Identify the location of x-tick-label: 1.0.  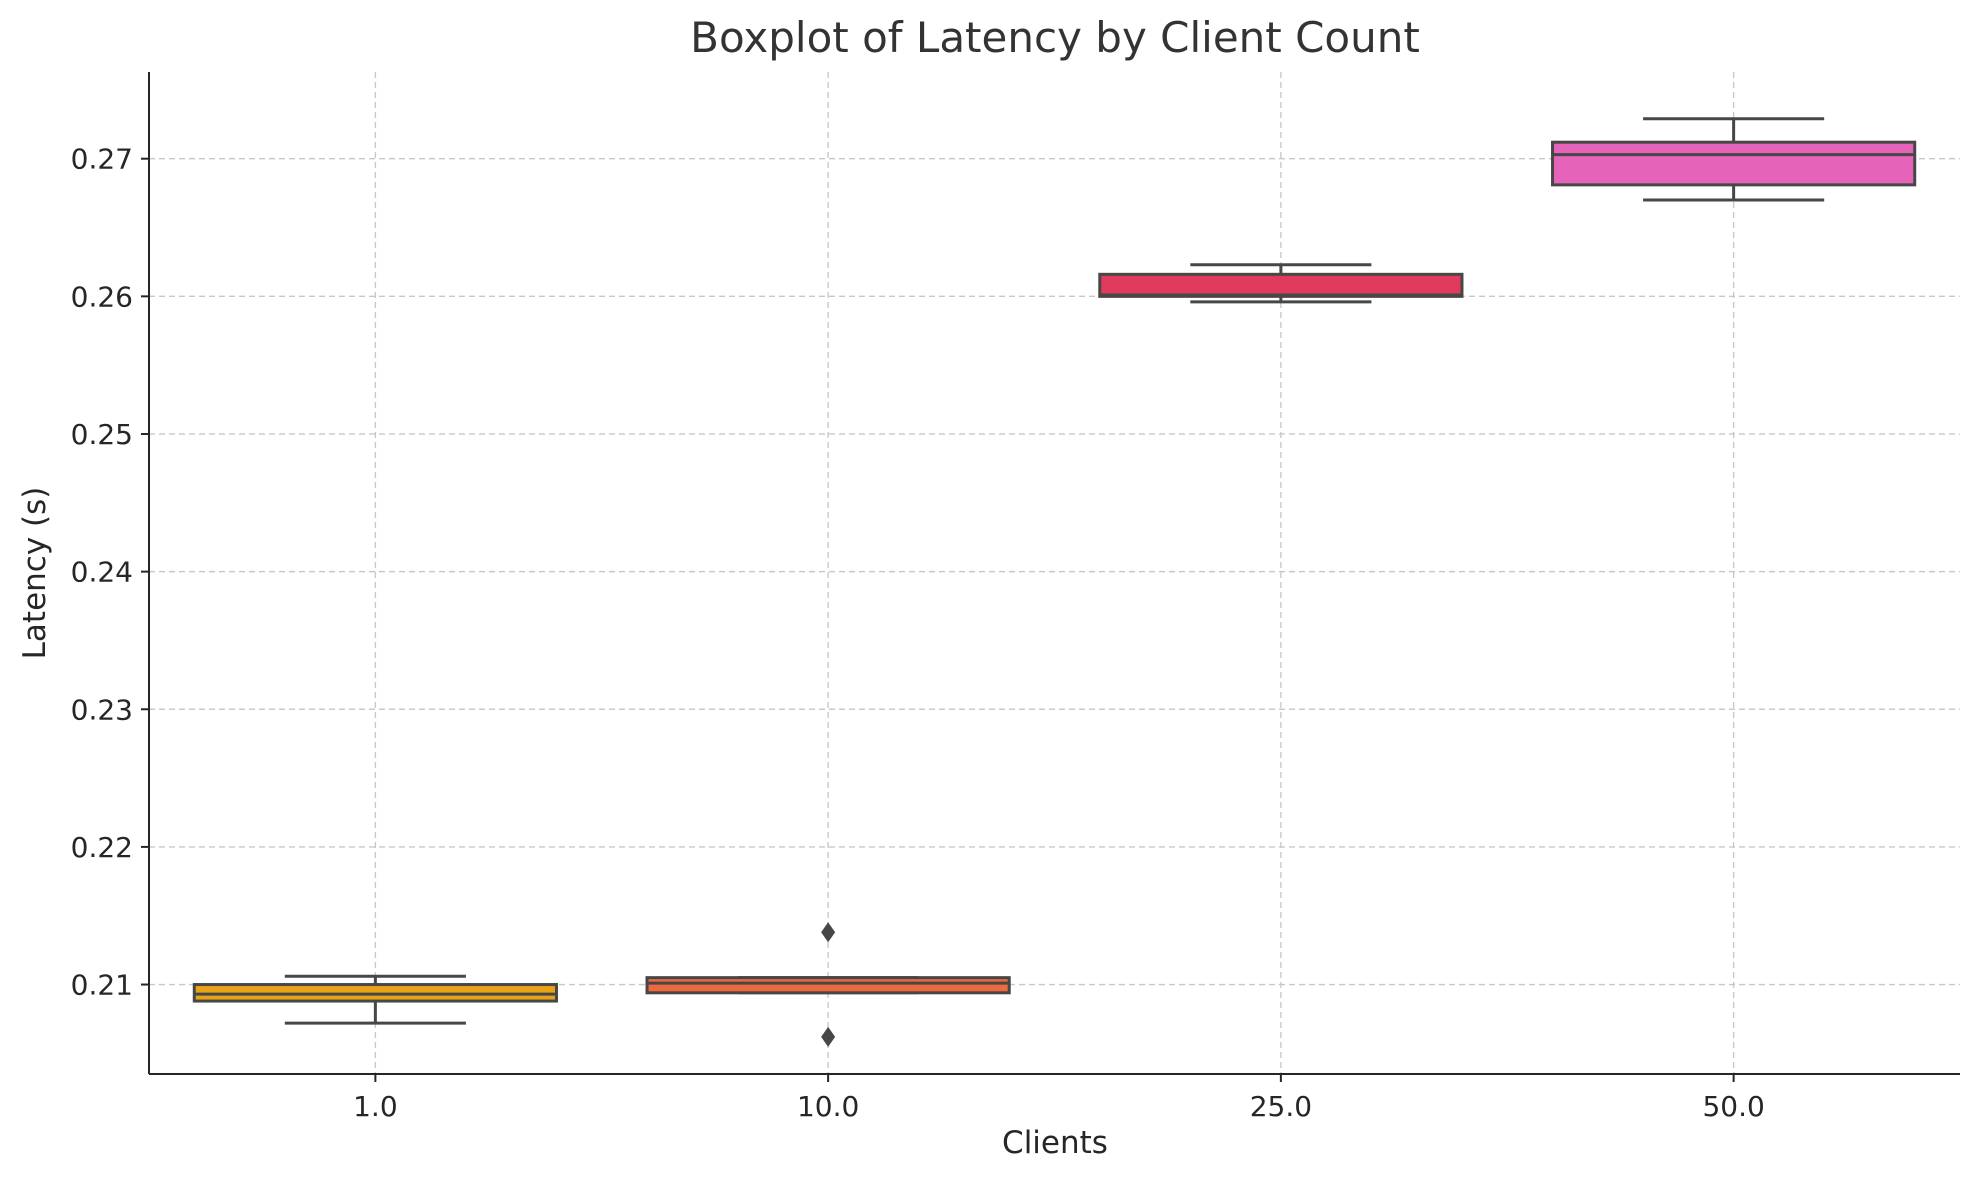
(375, 1106).